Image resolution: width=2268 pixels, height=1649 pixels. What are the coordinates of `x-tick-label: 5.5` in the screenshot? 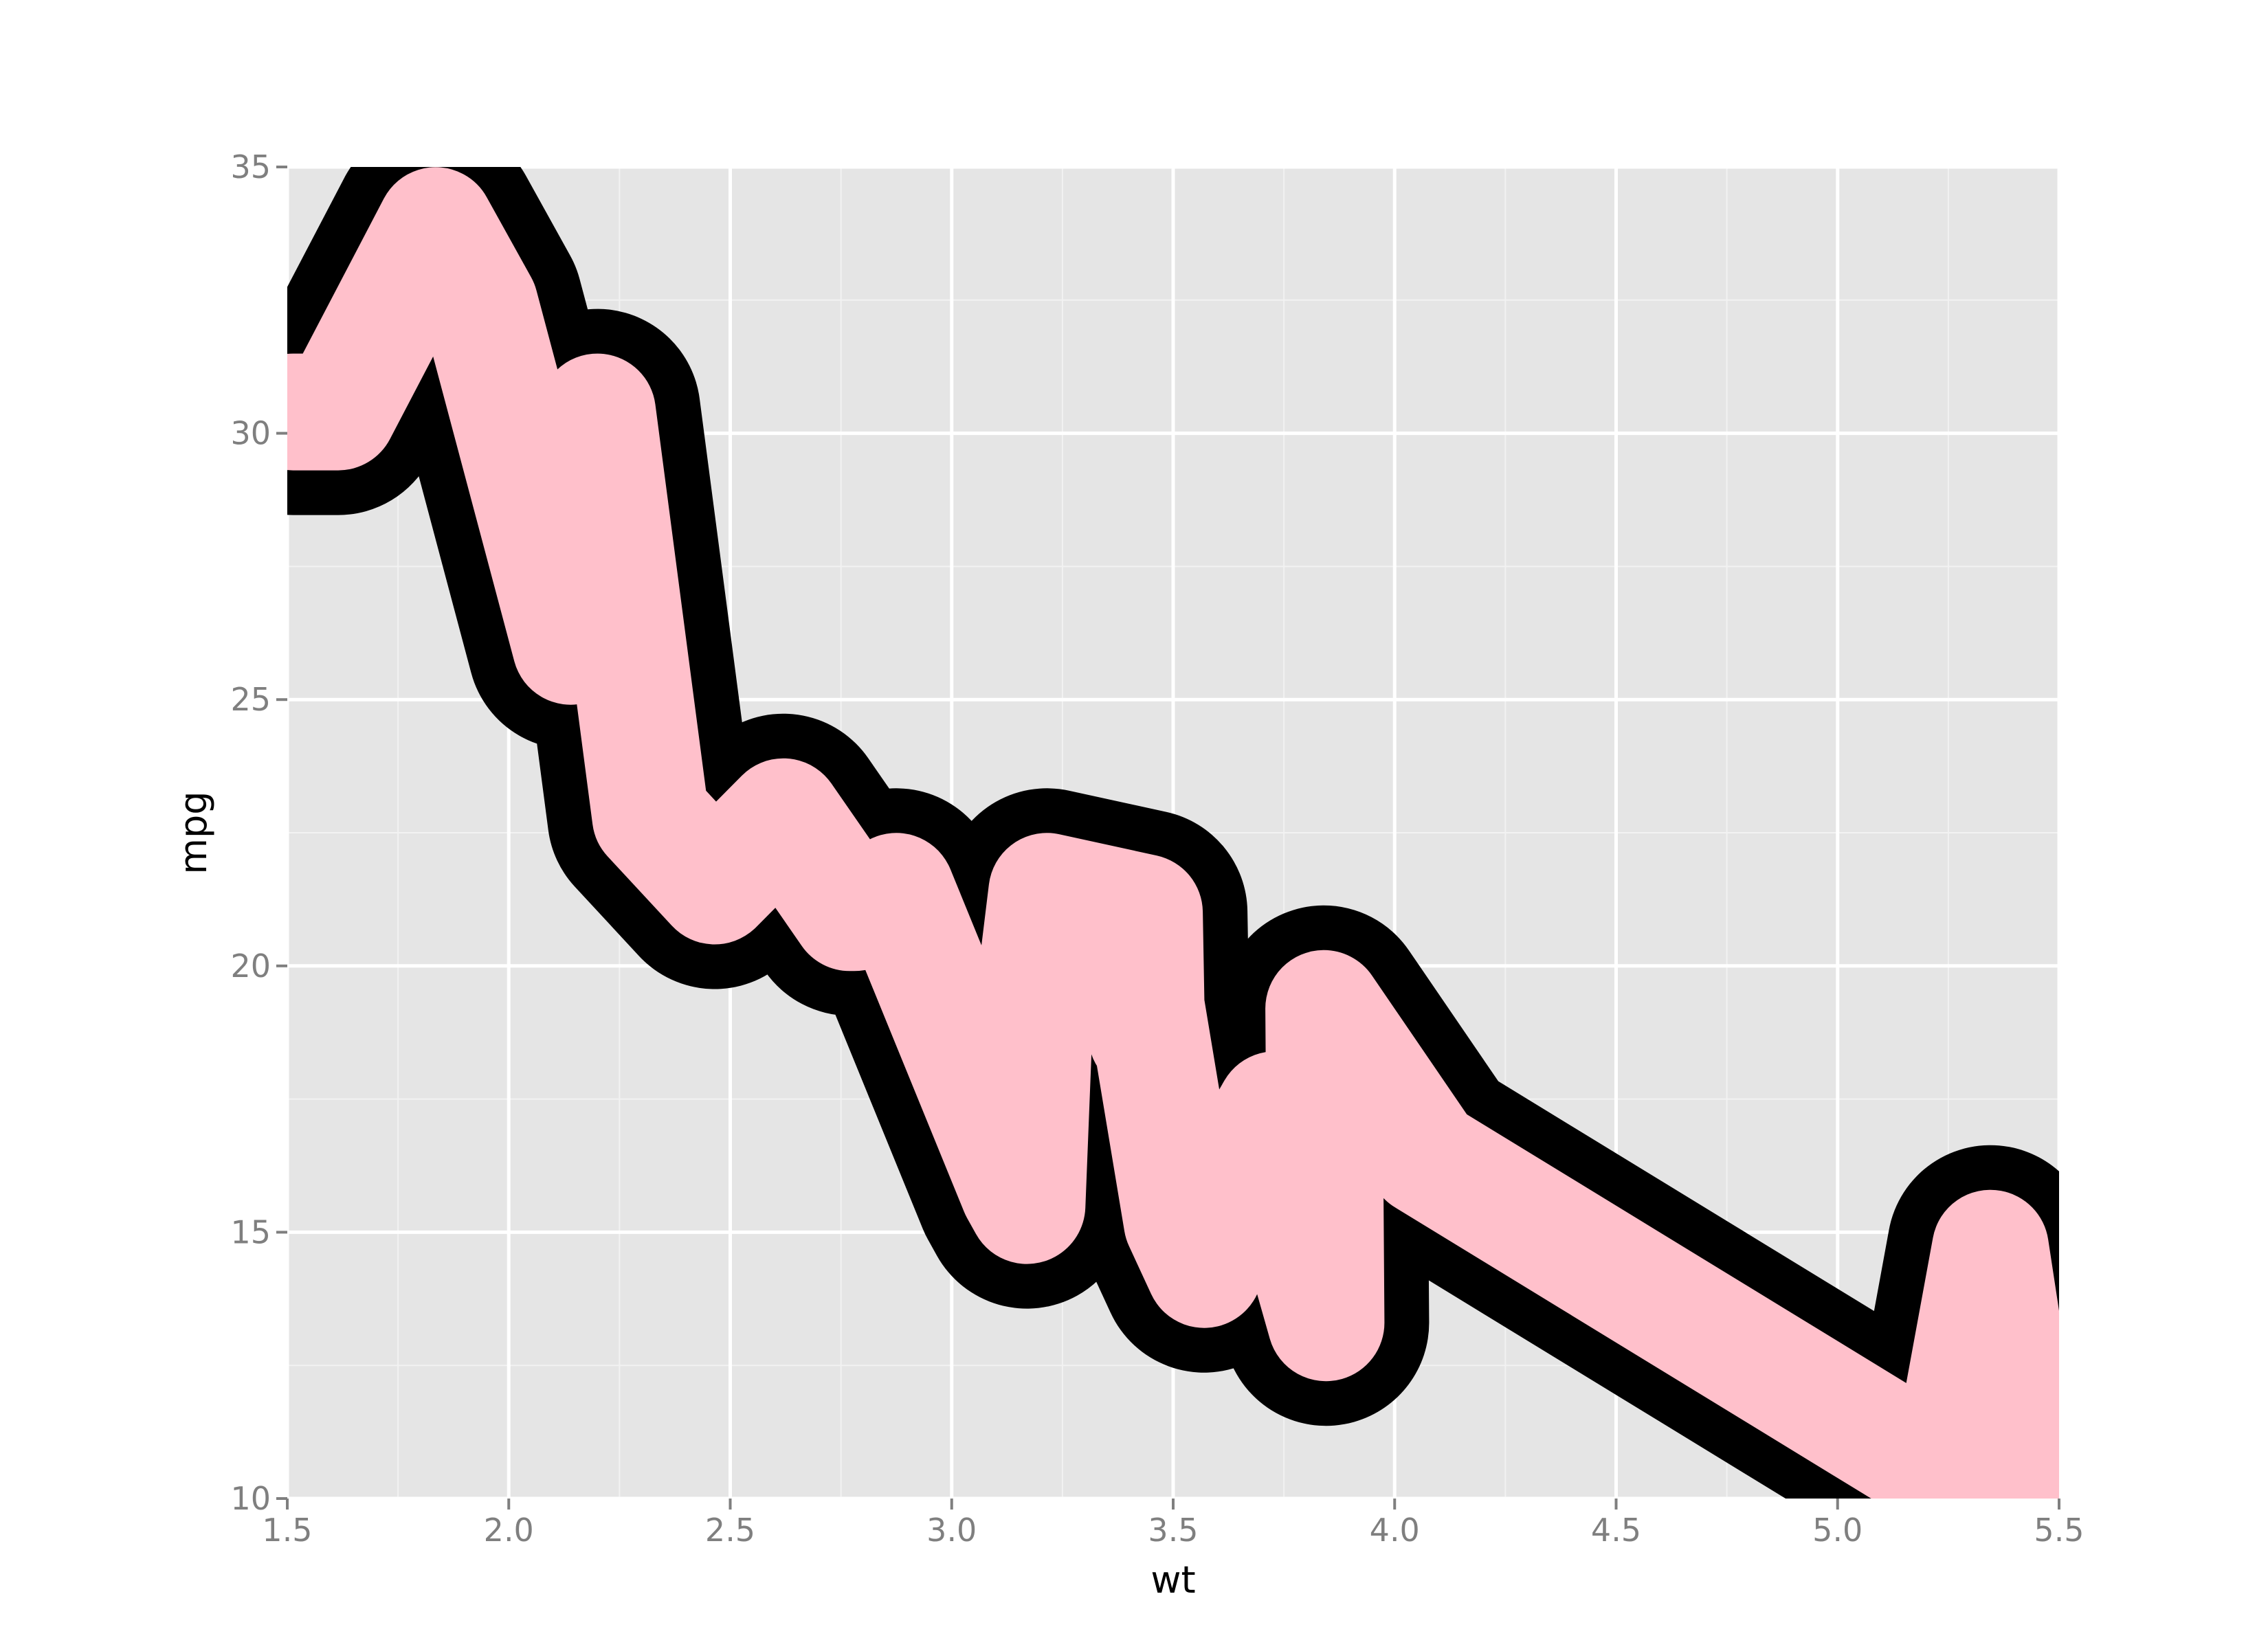 It's located at (2059, 1530).